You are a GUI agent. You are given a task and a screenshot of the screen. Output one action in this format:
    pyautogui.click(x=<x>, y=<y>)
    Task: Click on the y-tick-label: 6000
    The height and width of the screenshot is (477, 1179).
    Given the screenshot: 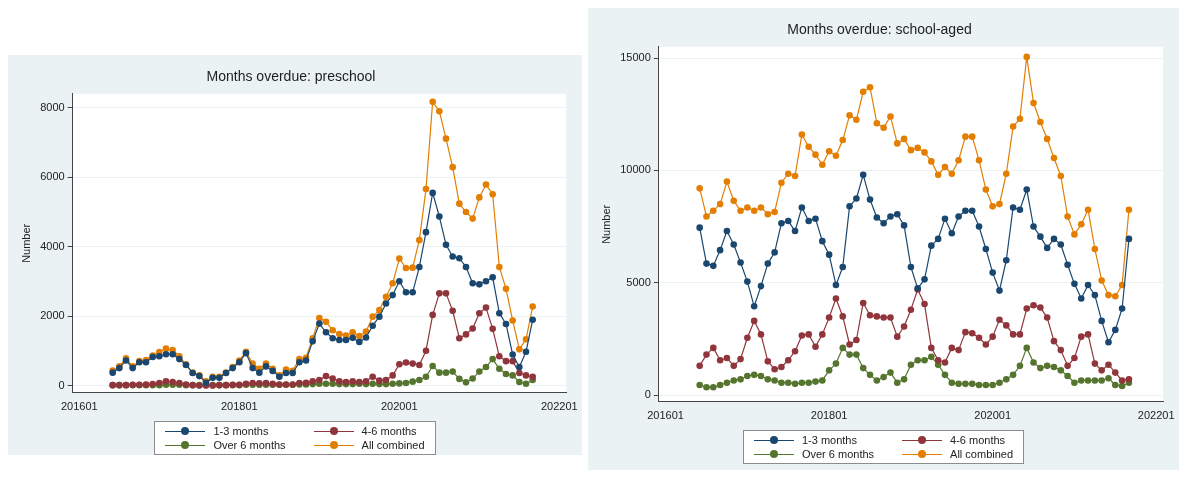 What is the action you would take?
    pyautogui.click(x=52, y=176)
    